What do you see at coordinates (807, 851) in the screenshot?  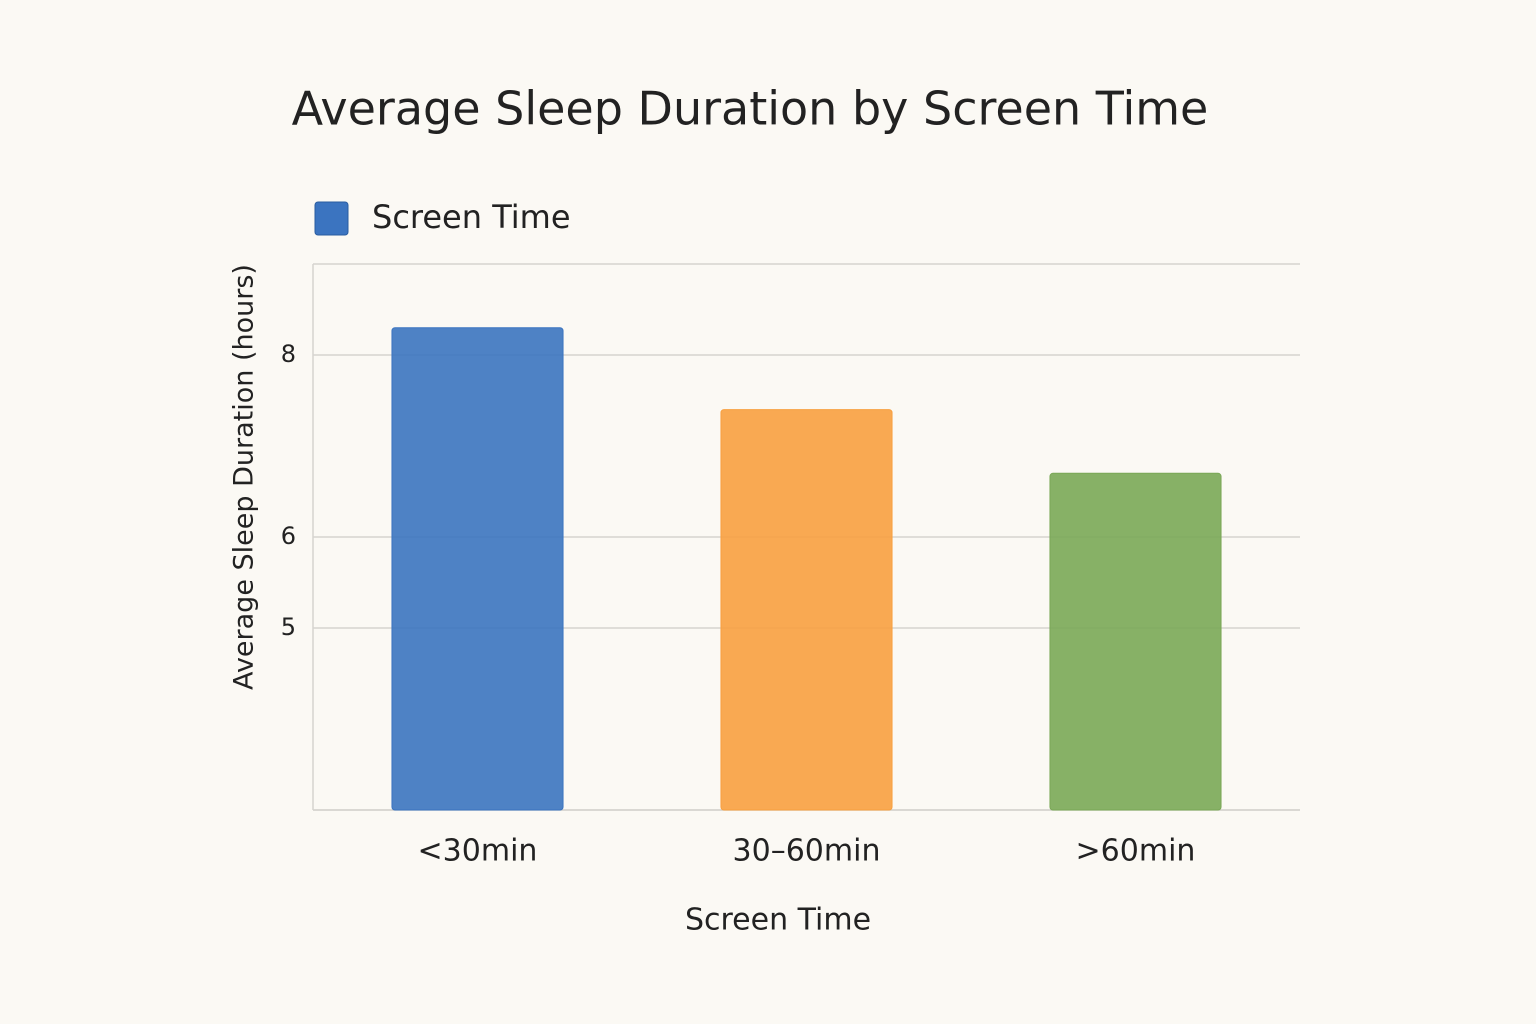 I see `x-tick-label: 30–60min` at bounding box center [807, 851].